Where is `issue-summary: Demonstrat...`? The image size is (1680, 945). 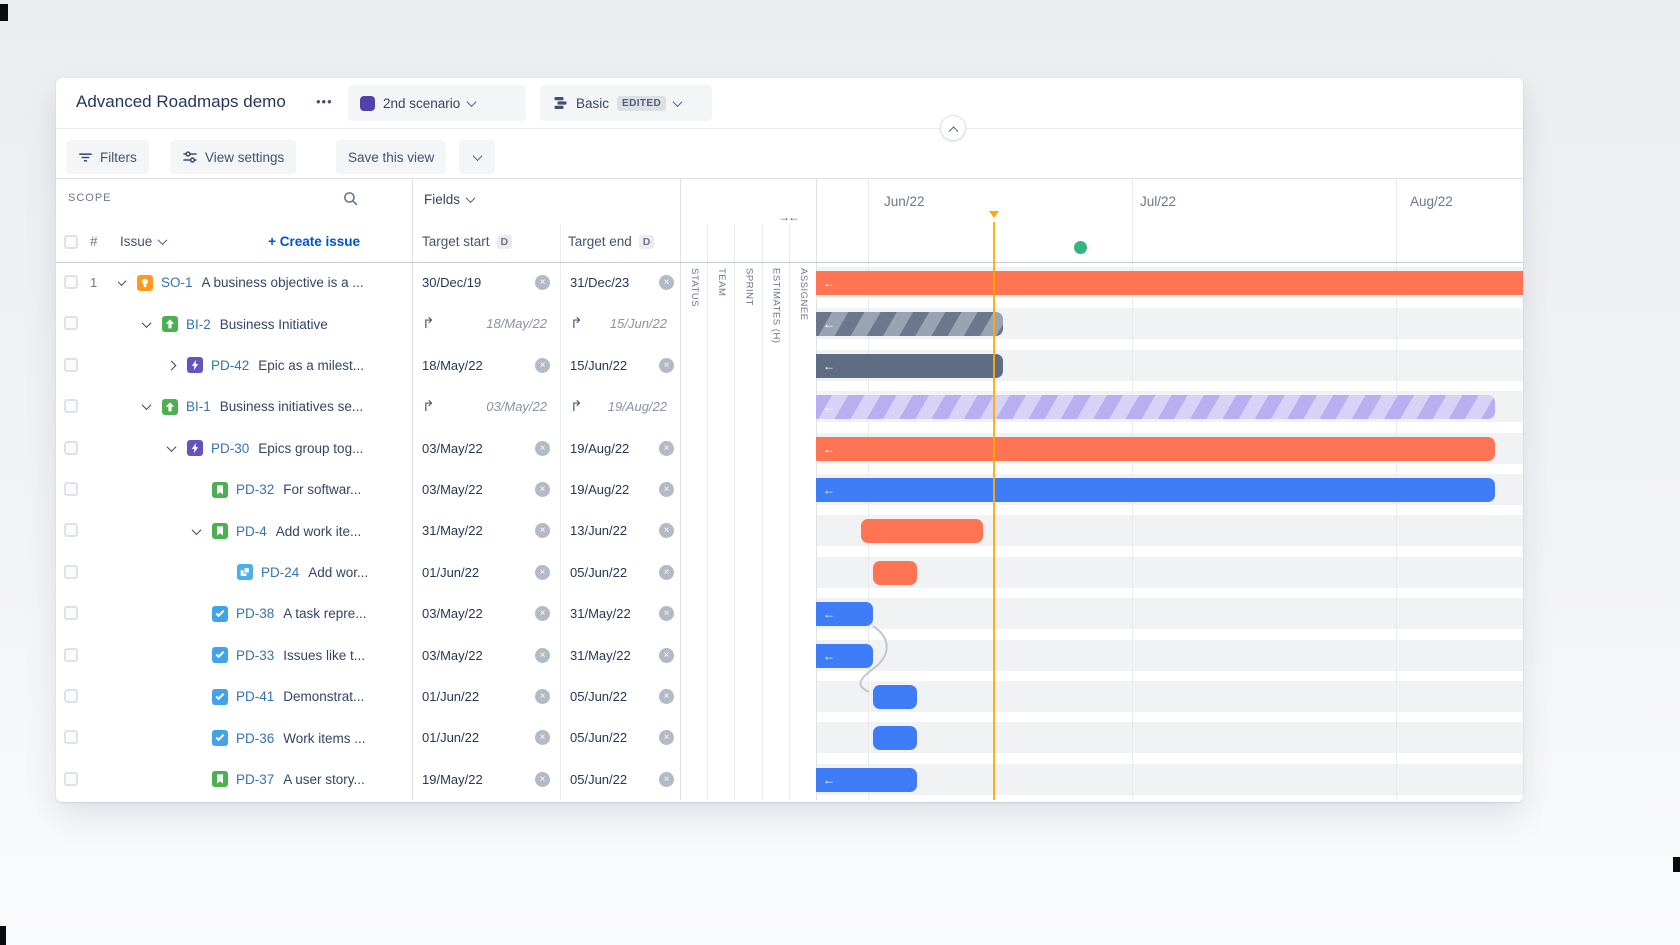
issue-summary: Demonstrat... is located at coordinates (324, 697).